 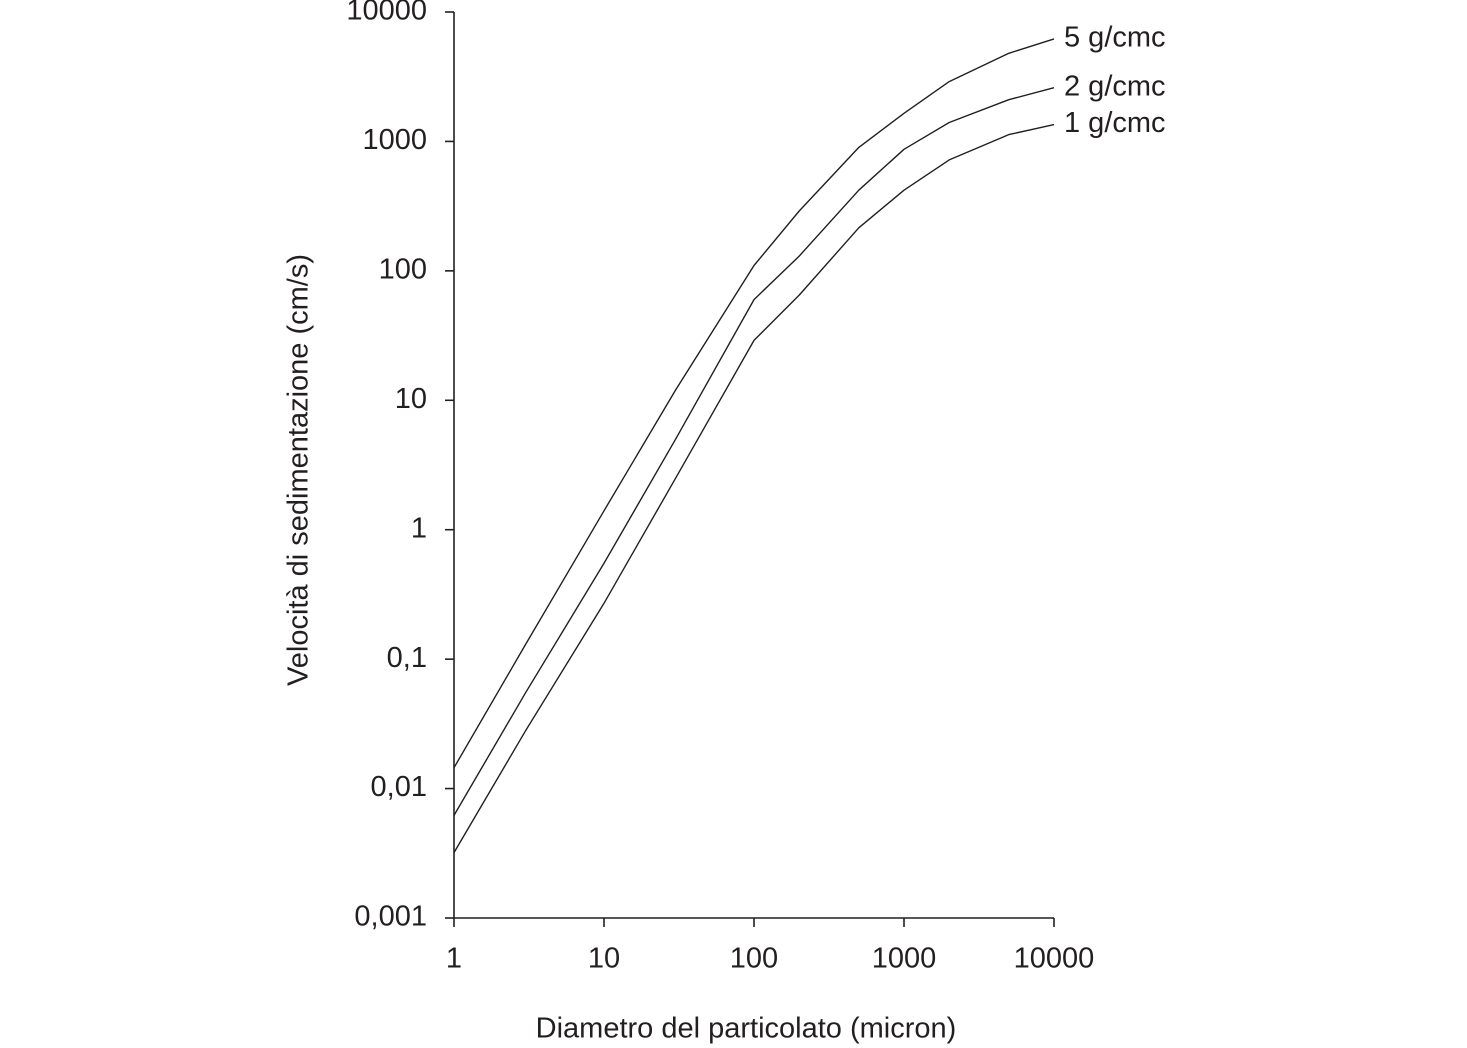 What do you see at coordinates (411, 399) in the screenshot?
I see `y-tick-label: 10` at bounding box center [411, 399].